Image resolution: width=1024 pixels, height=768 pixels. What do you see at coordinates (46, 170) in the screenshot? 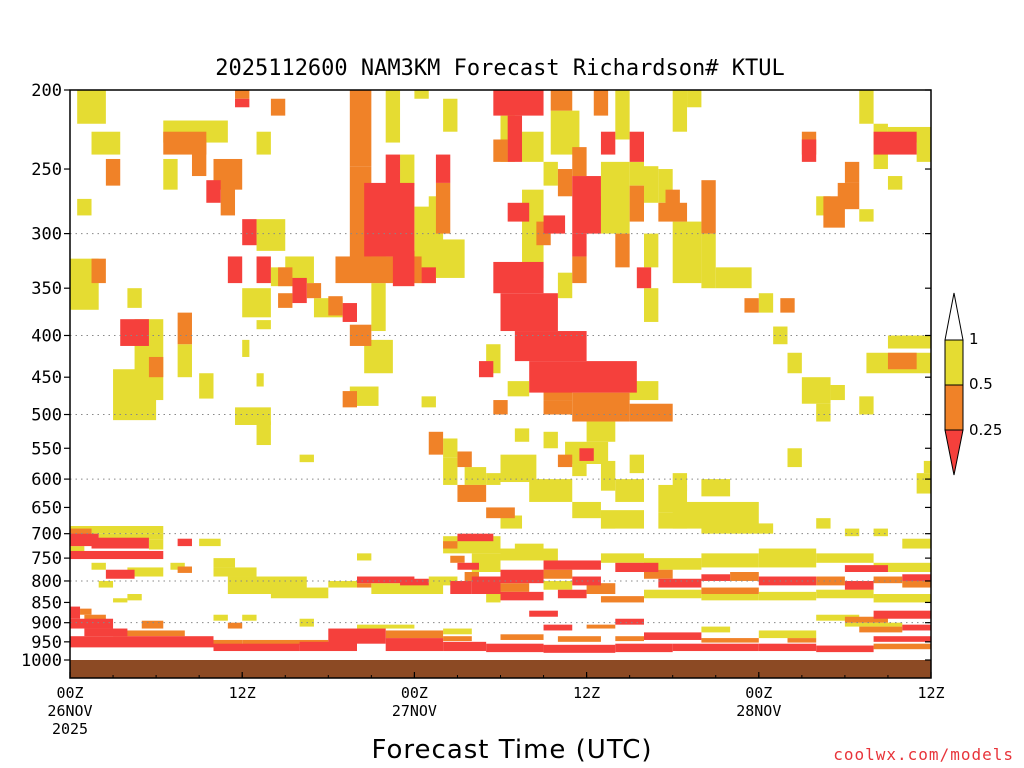
I see `y-tick-label: 250` at bounding box center [46, 170].